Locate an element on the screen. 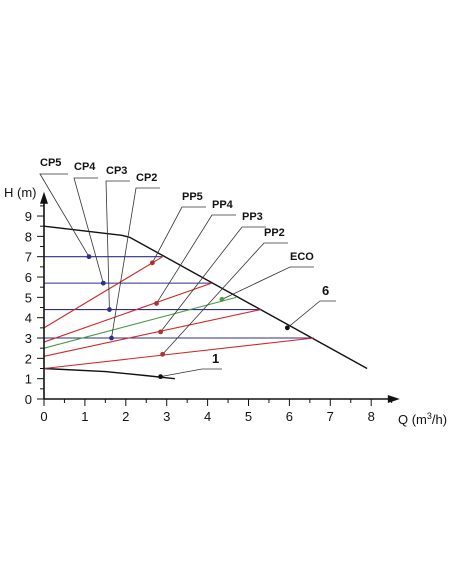 The image size is (452, 584). marker-cp5 is located at coordinates (89, 257).